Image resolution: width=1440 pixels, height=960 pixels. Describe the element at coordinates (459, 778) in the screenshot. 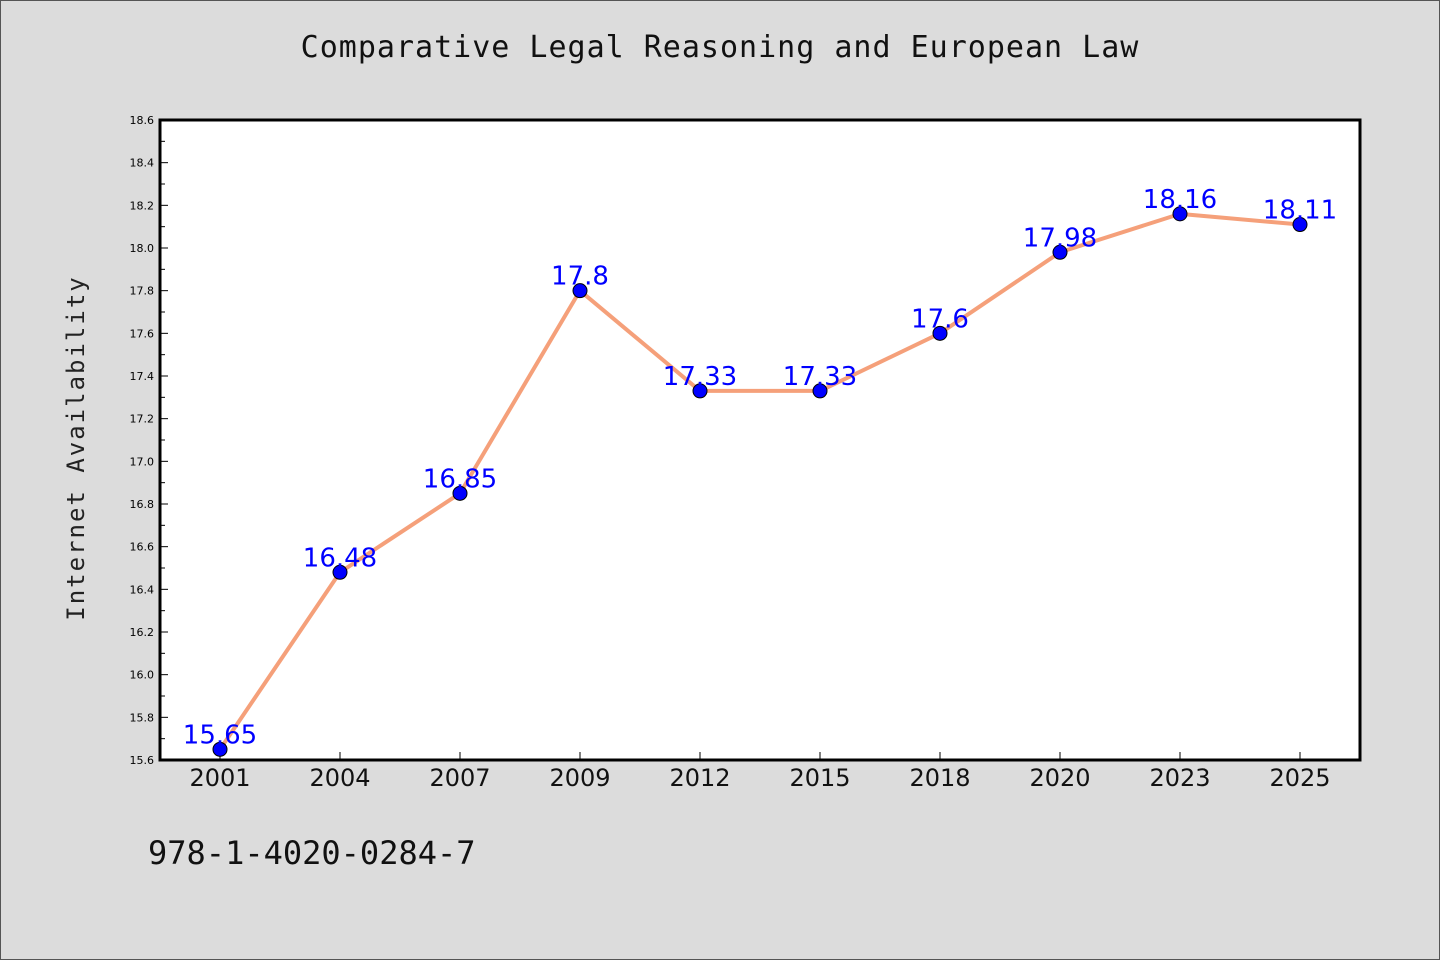

I see `x-tick-label: 2007` at that location.